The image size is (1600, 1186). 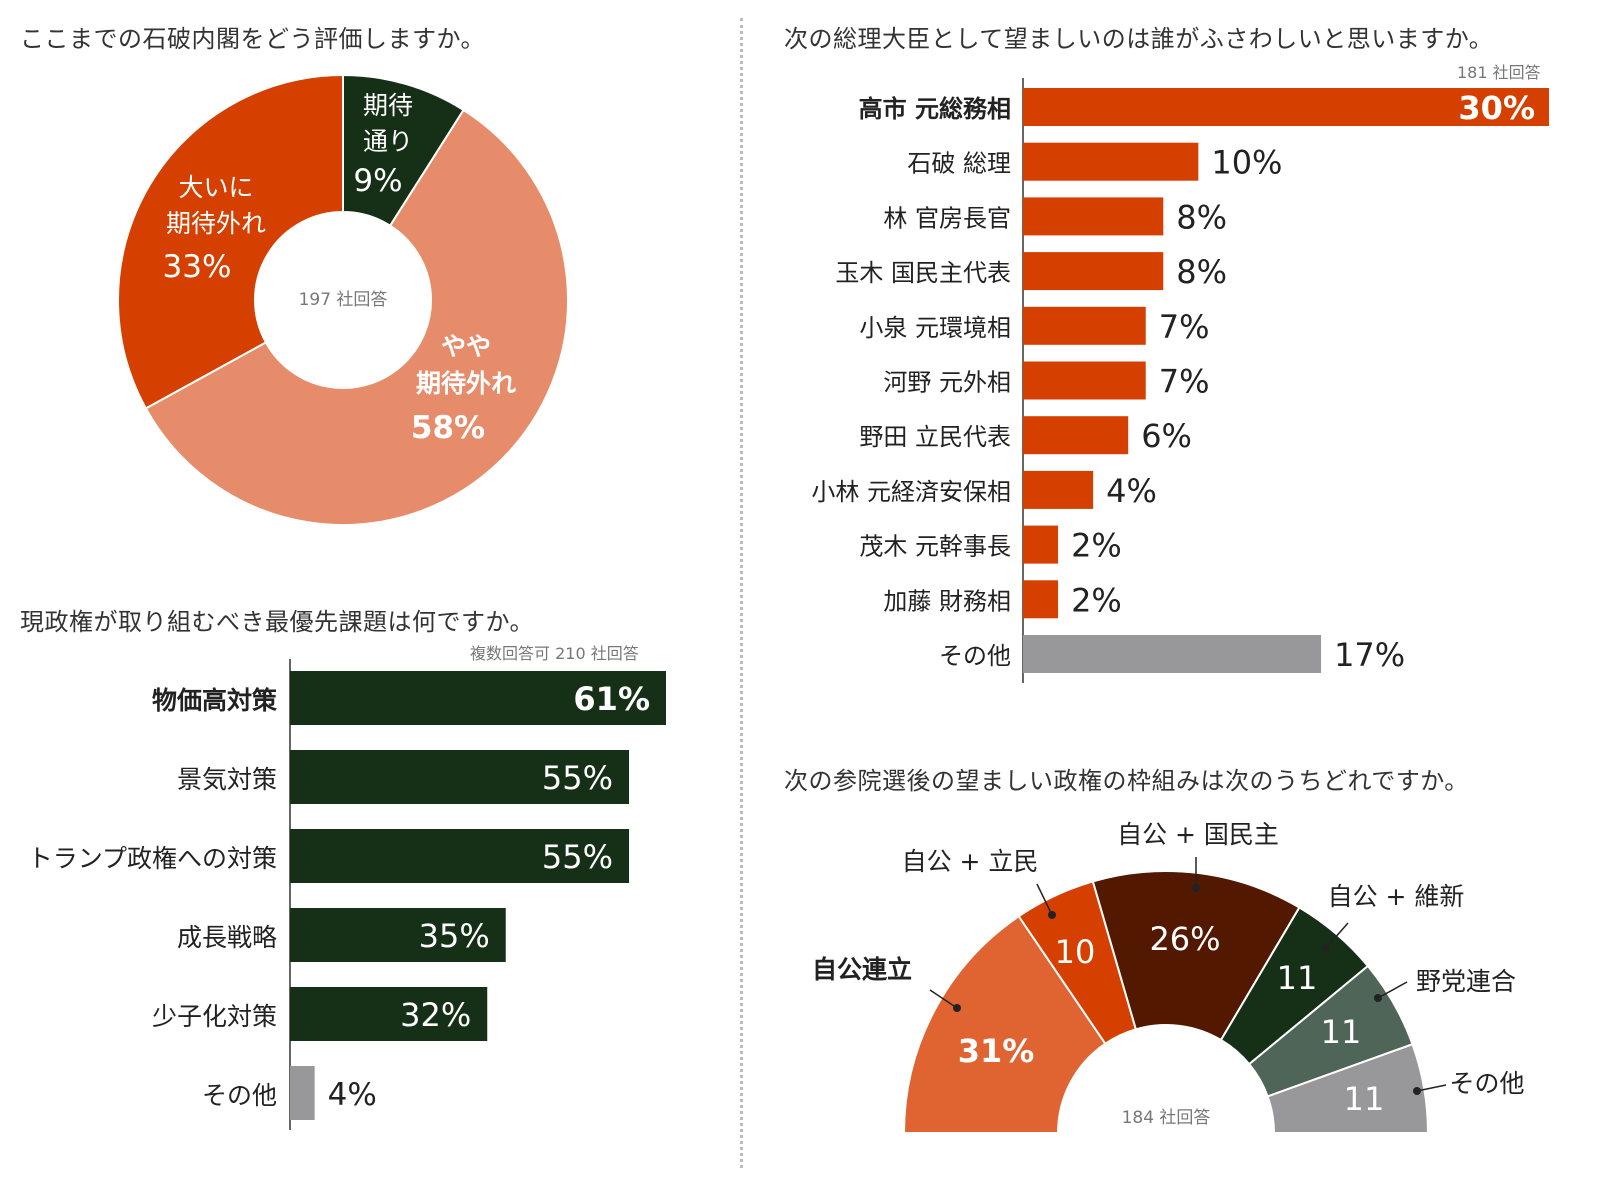 I want to click on slice-label: 期待, so click(x=388, y=105).